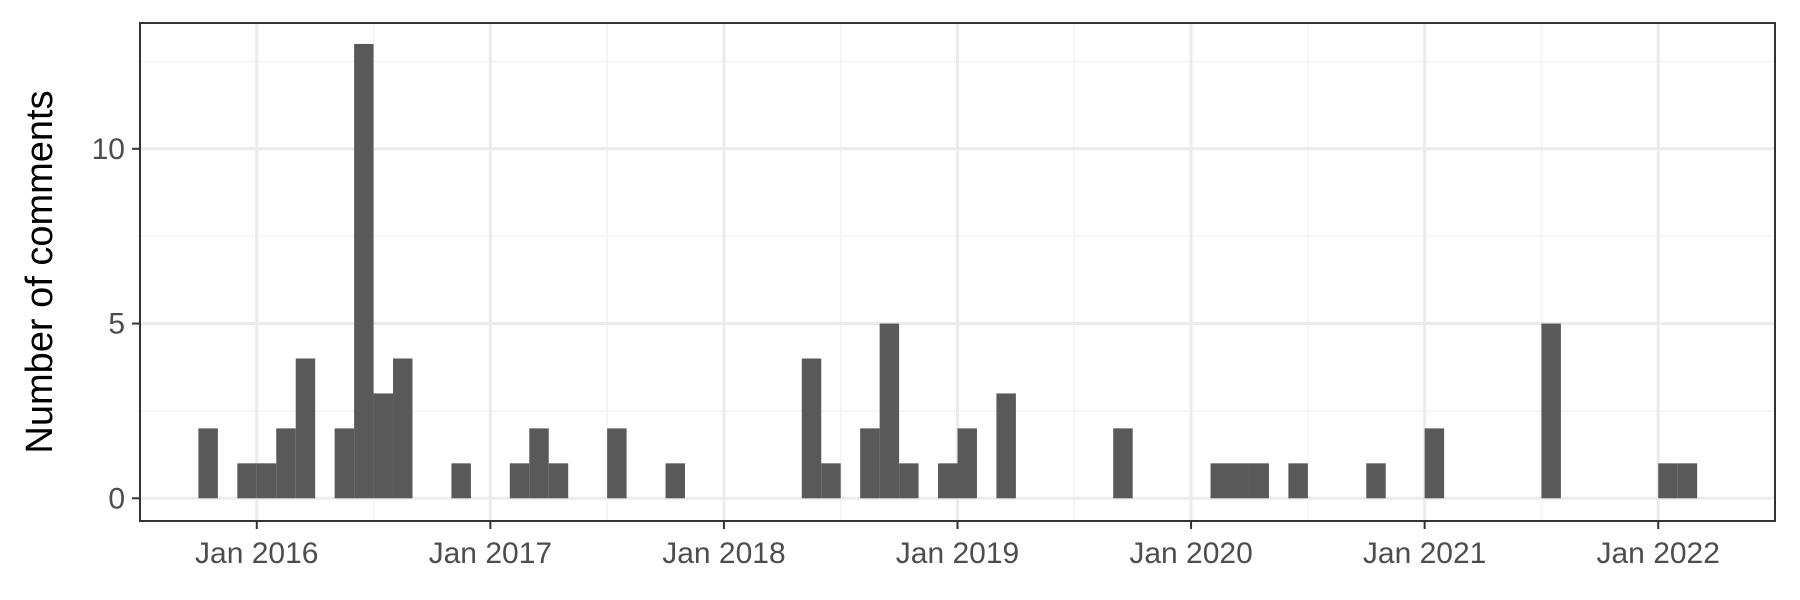  Describe the element at coordinates (1424, 553) in the screenshot. I see `x-tick-label: Jan 2021` at that location.